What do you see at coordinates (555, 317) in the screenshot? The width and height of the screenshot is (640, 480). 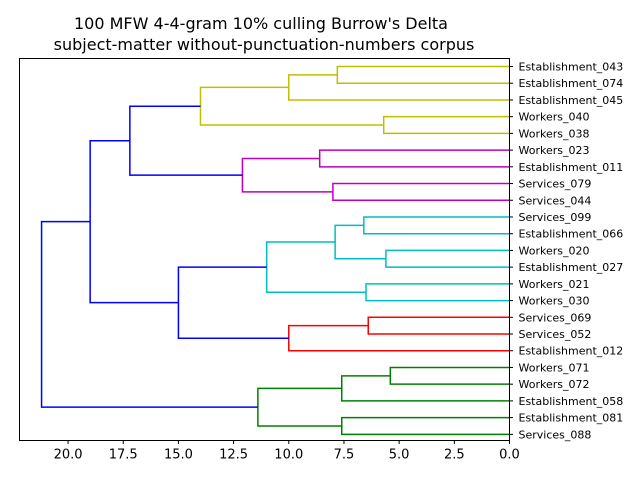 I see `leaf-label: Services_069` at bounding box center [555, 317].